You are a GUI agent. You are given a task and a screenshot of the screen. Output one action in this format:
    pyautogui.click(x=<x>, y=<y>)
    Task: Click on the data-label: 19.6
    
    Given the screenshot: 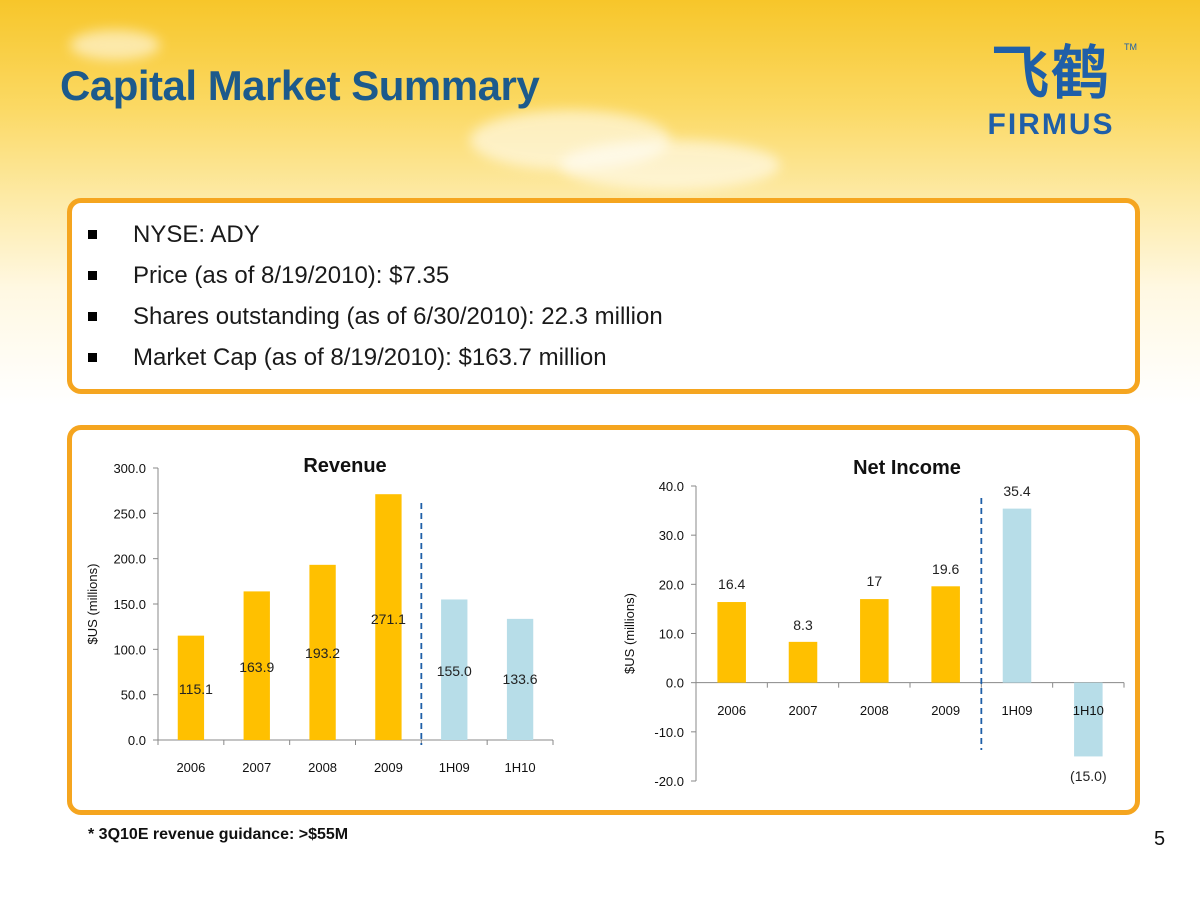 What is the action you would take?
    pyautogui.click(x=945, y=569)
    